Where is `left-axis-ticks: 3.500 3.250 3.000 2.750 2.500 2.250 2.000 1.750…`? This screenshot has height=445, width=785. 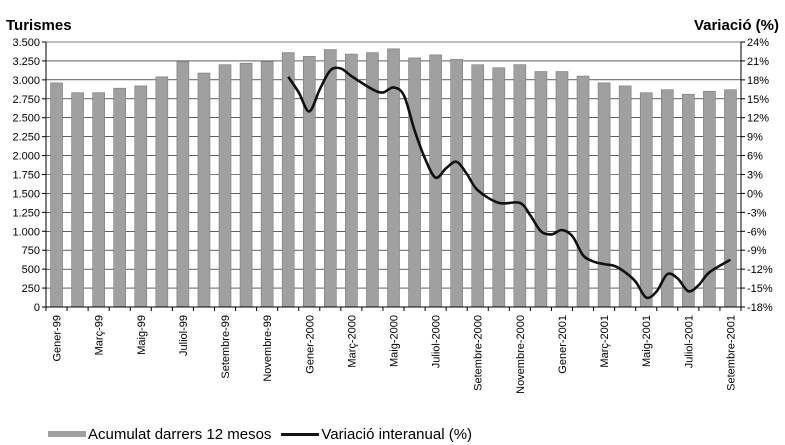
left-axis-ticks: 3.500 3.250 3.000 2.750 2.500 2.250 2.000 1.750… is located at coordinates (29, 175).